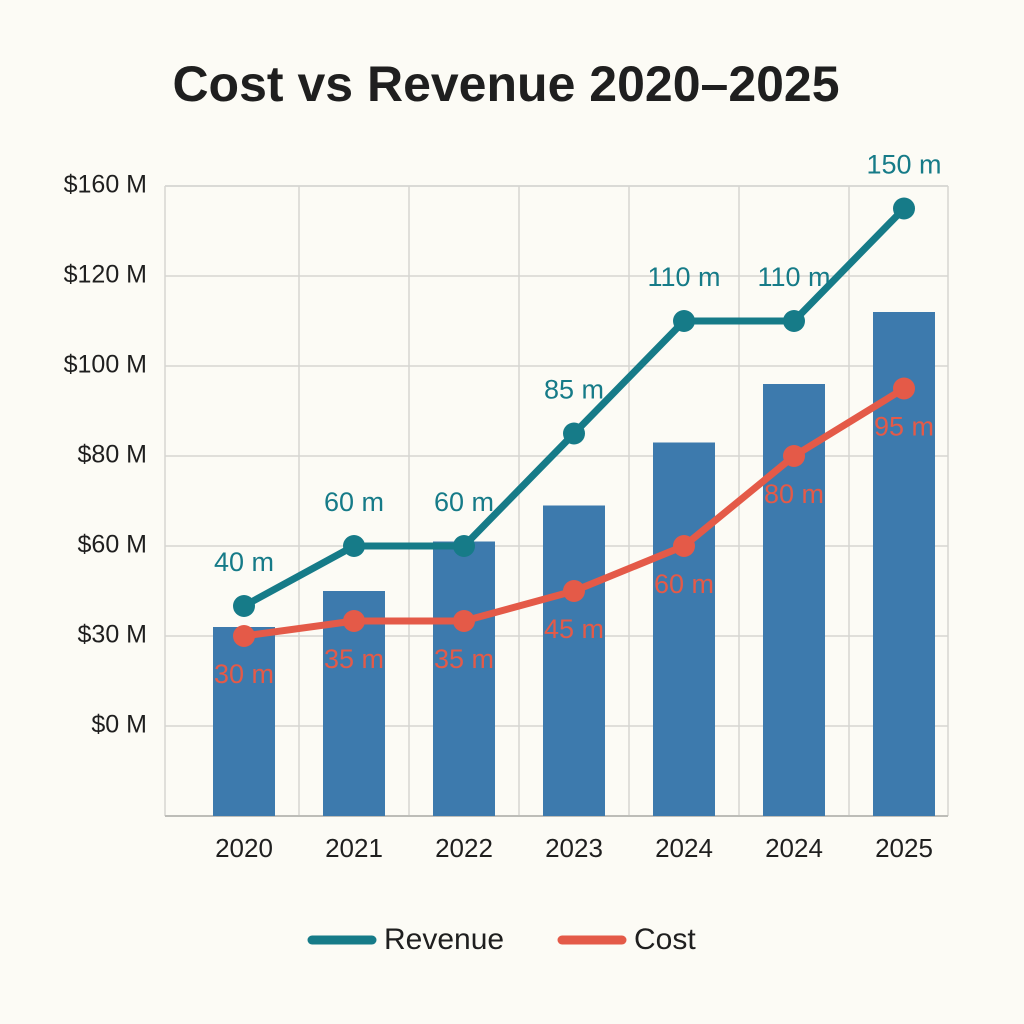  Describe the element at coordinates (105, 185) in the screenshot. I see `y-tick-label: $160 M` at that location.